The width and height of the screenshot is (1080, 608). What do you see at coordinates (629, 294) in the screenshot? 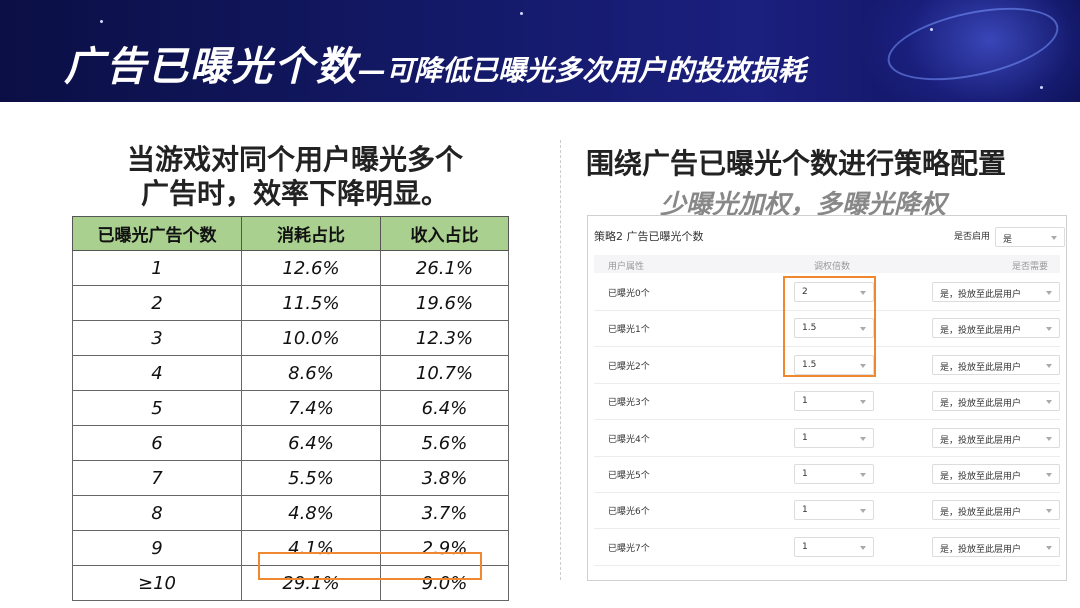
I see `user-attribute-label: 已曝光0个` at bounding box center [629, 294].